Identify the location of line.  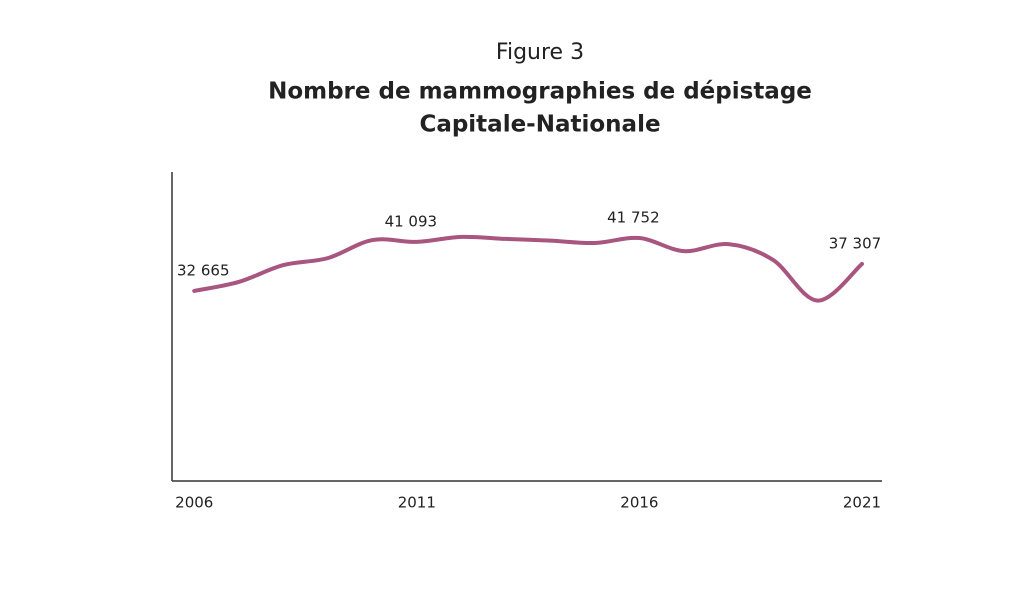
(528, 268).